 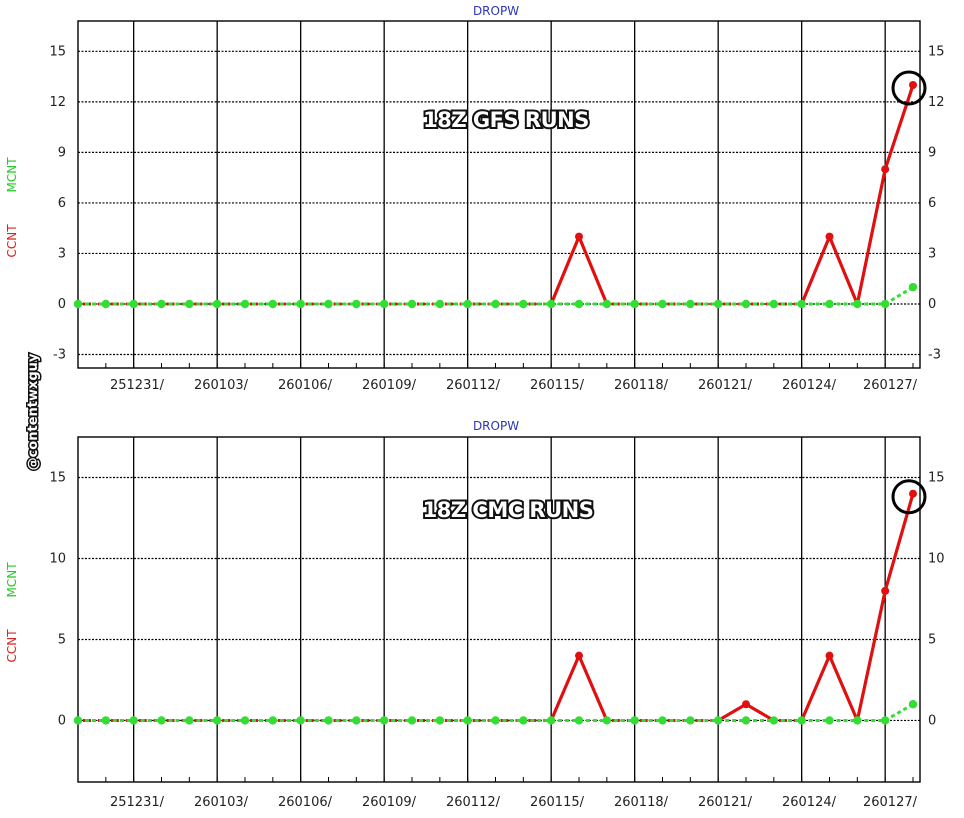 I want to click on x-tick-label: 260106/, so click(x=305, y=802).